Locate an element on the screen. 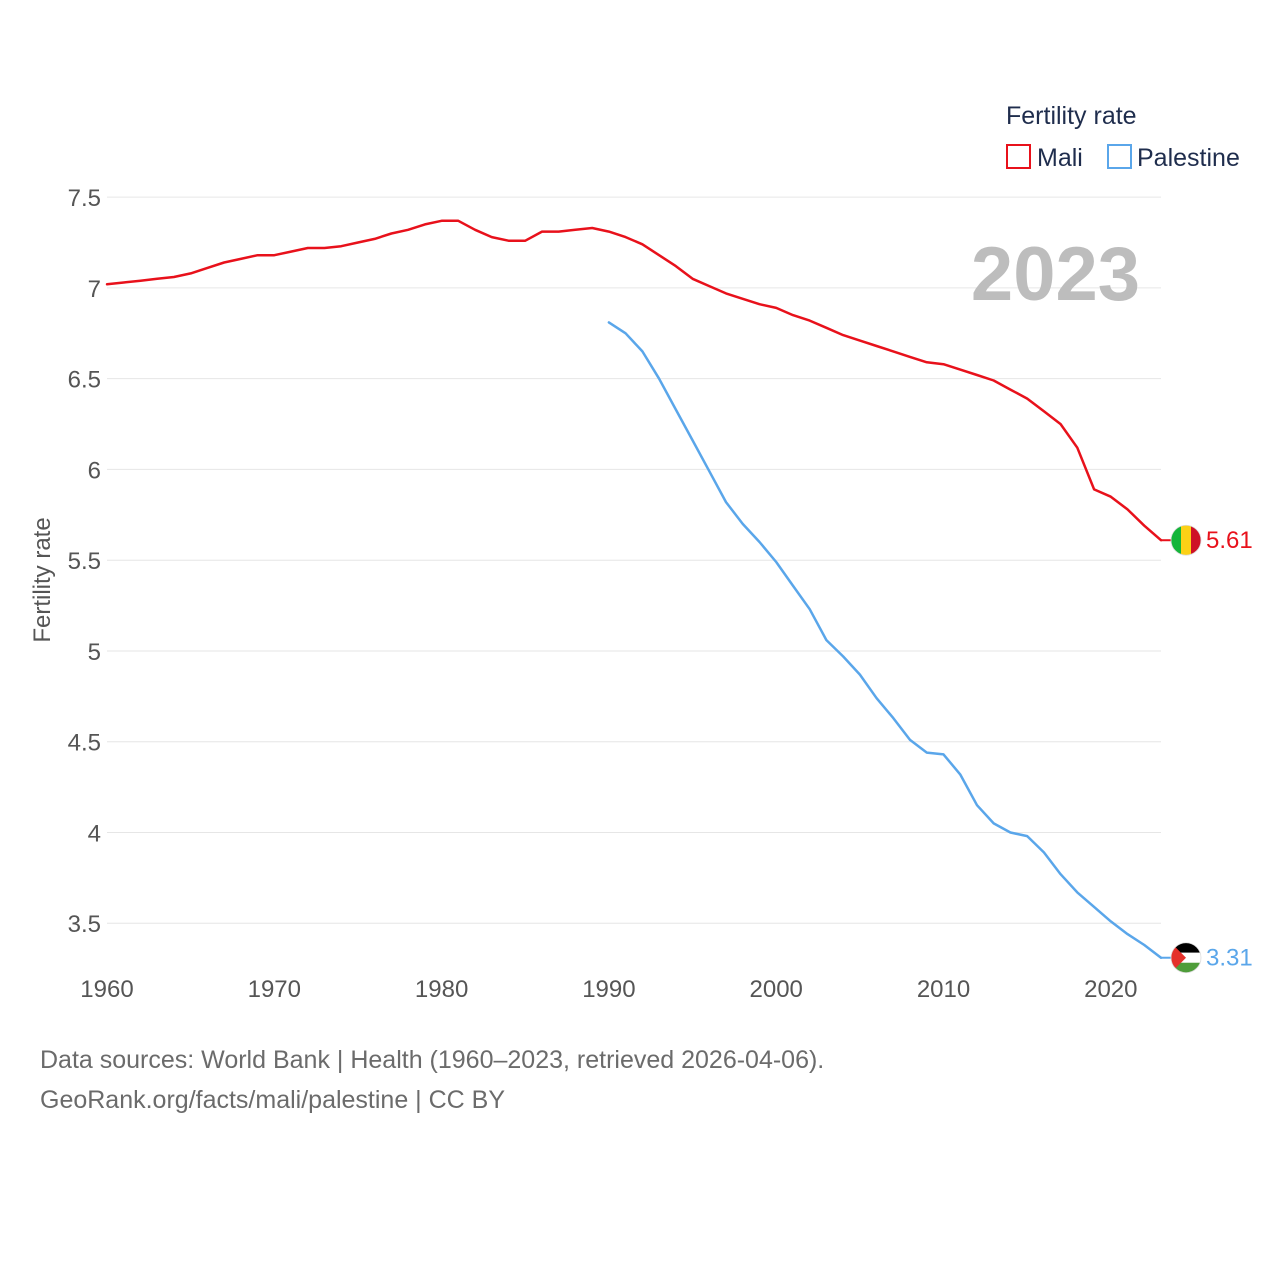 This screenshot has width=1280, height=1280. legend-label-mali: Mali is located at coordinates (1060, 158).